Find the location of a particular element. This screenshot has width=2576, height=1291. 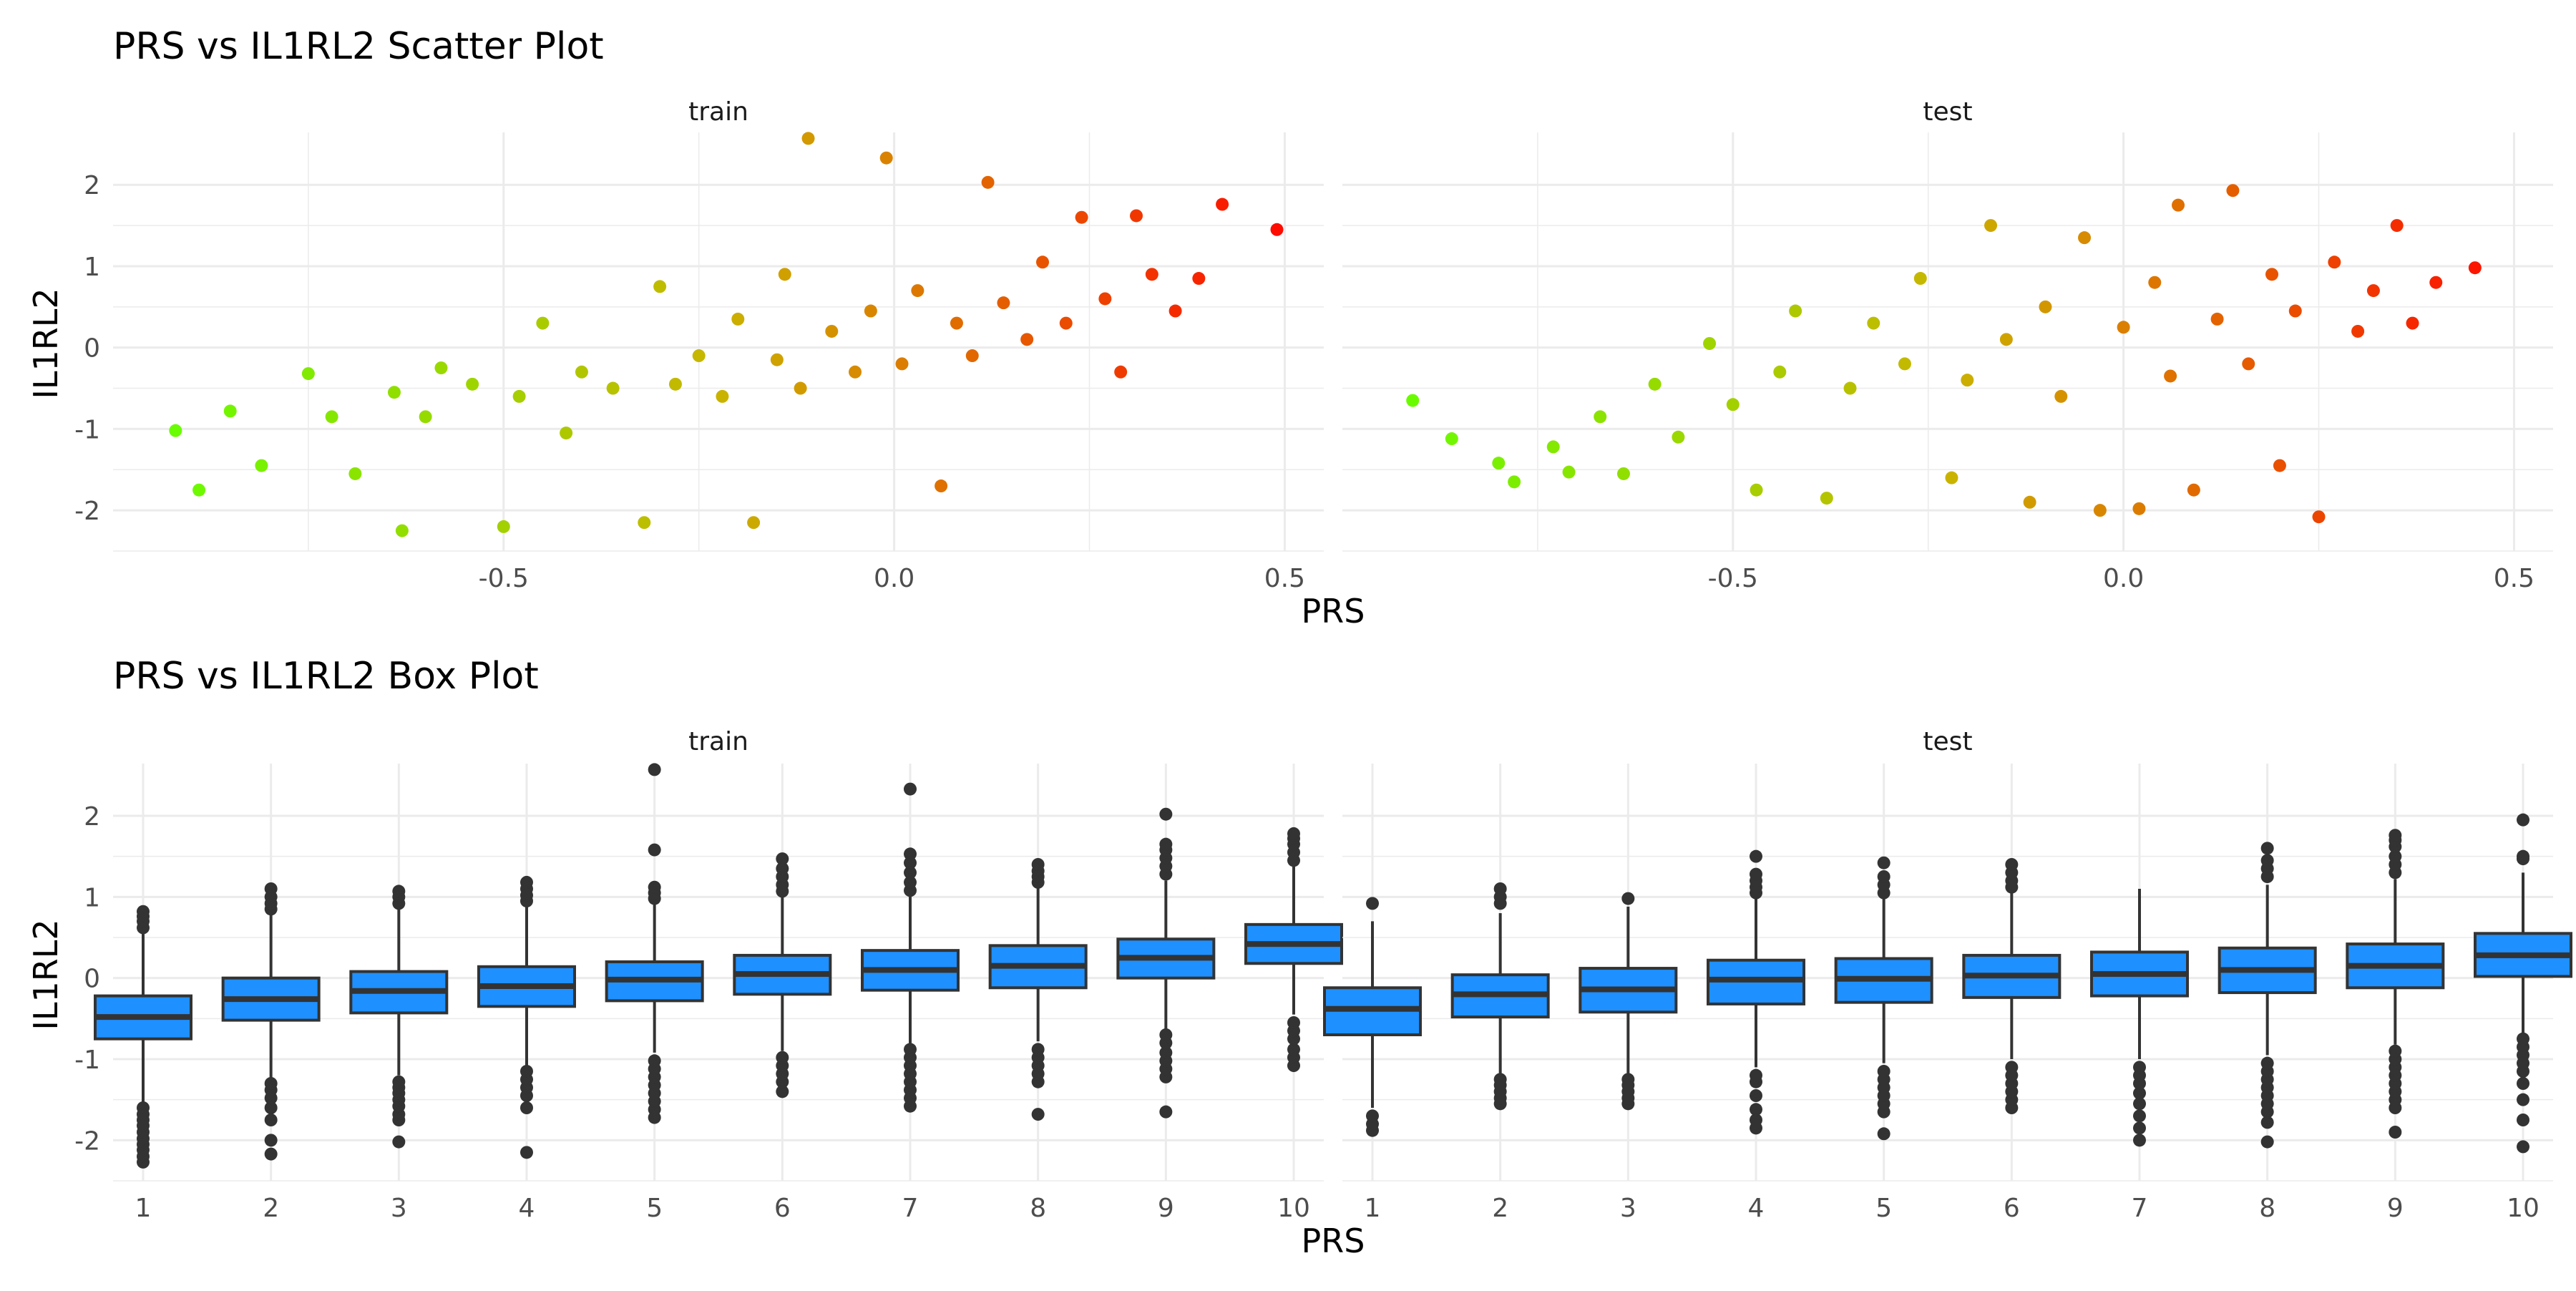

boxplot-test-x-tick-label: 6 is located at coordinates (2012, 1208).